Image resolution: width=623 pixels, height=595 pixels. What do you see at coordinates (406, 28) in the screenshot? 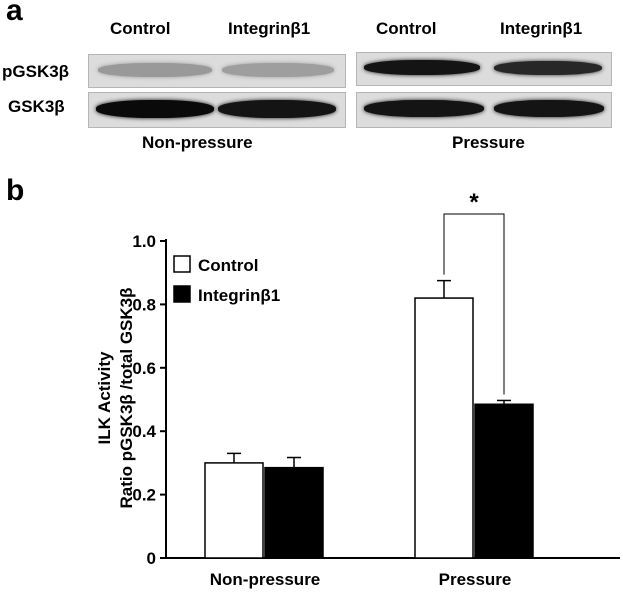
I see `lane-label-control-pressure: Control` at bounding box center [406, 28].